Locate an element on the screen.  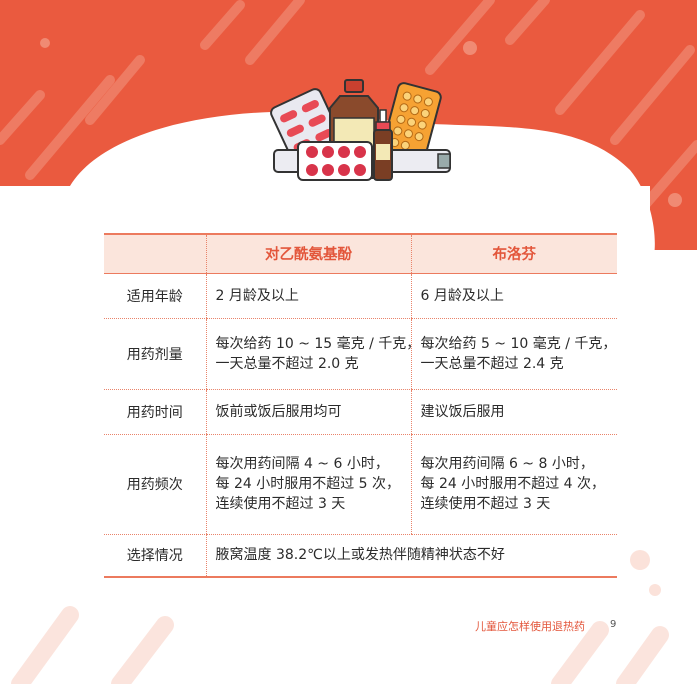
header-acetaminophen: 对乙酰氨基酚 is located at coordinates (308, 254).